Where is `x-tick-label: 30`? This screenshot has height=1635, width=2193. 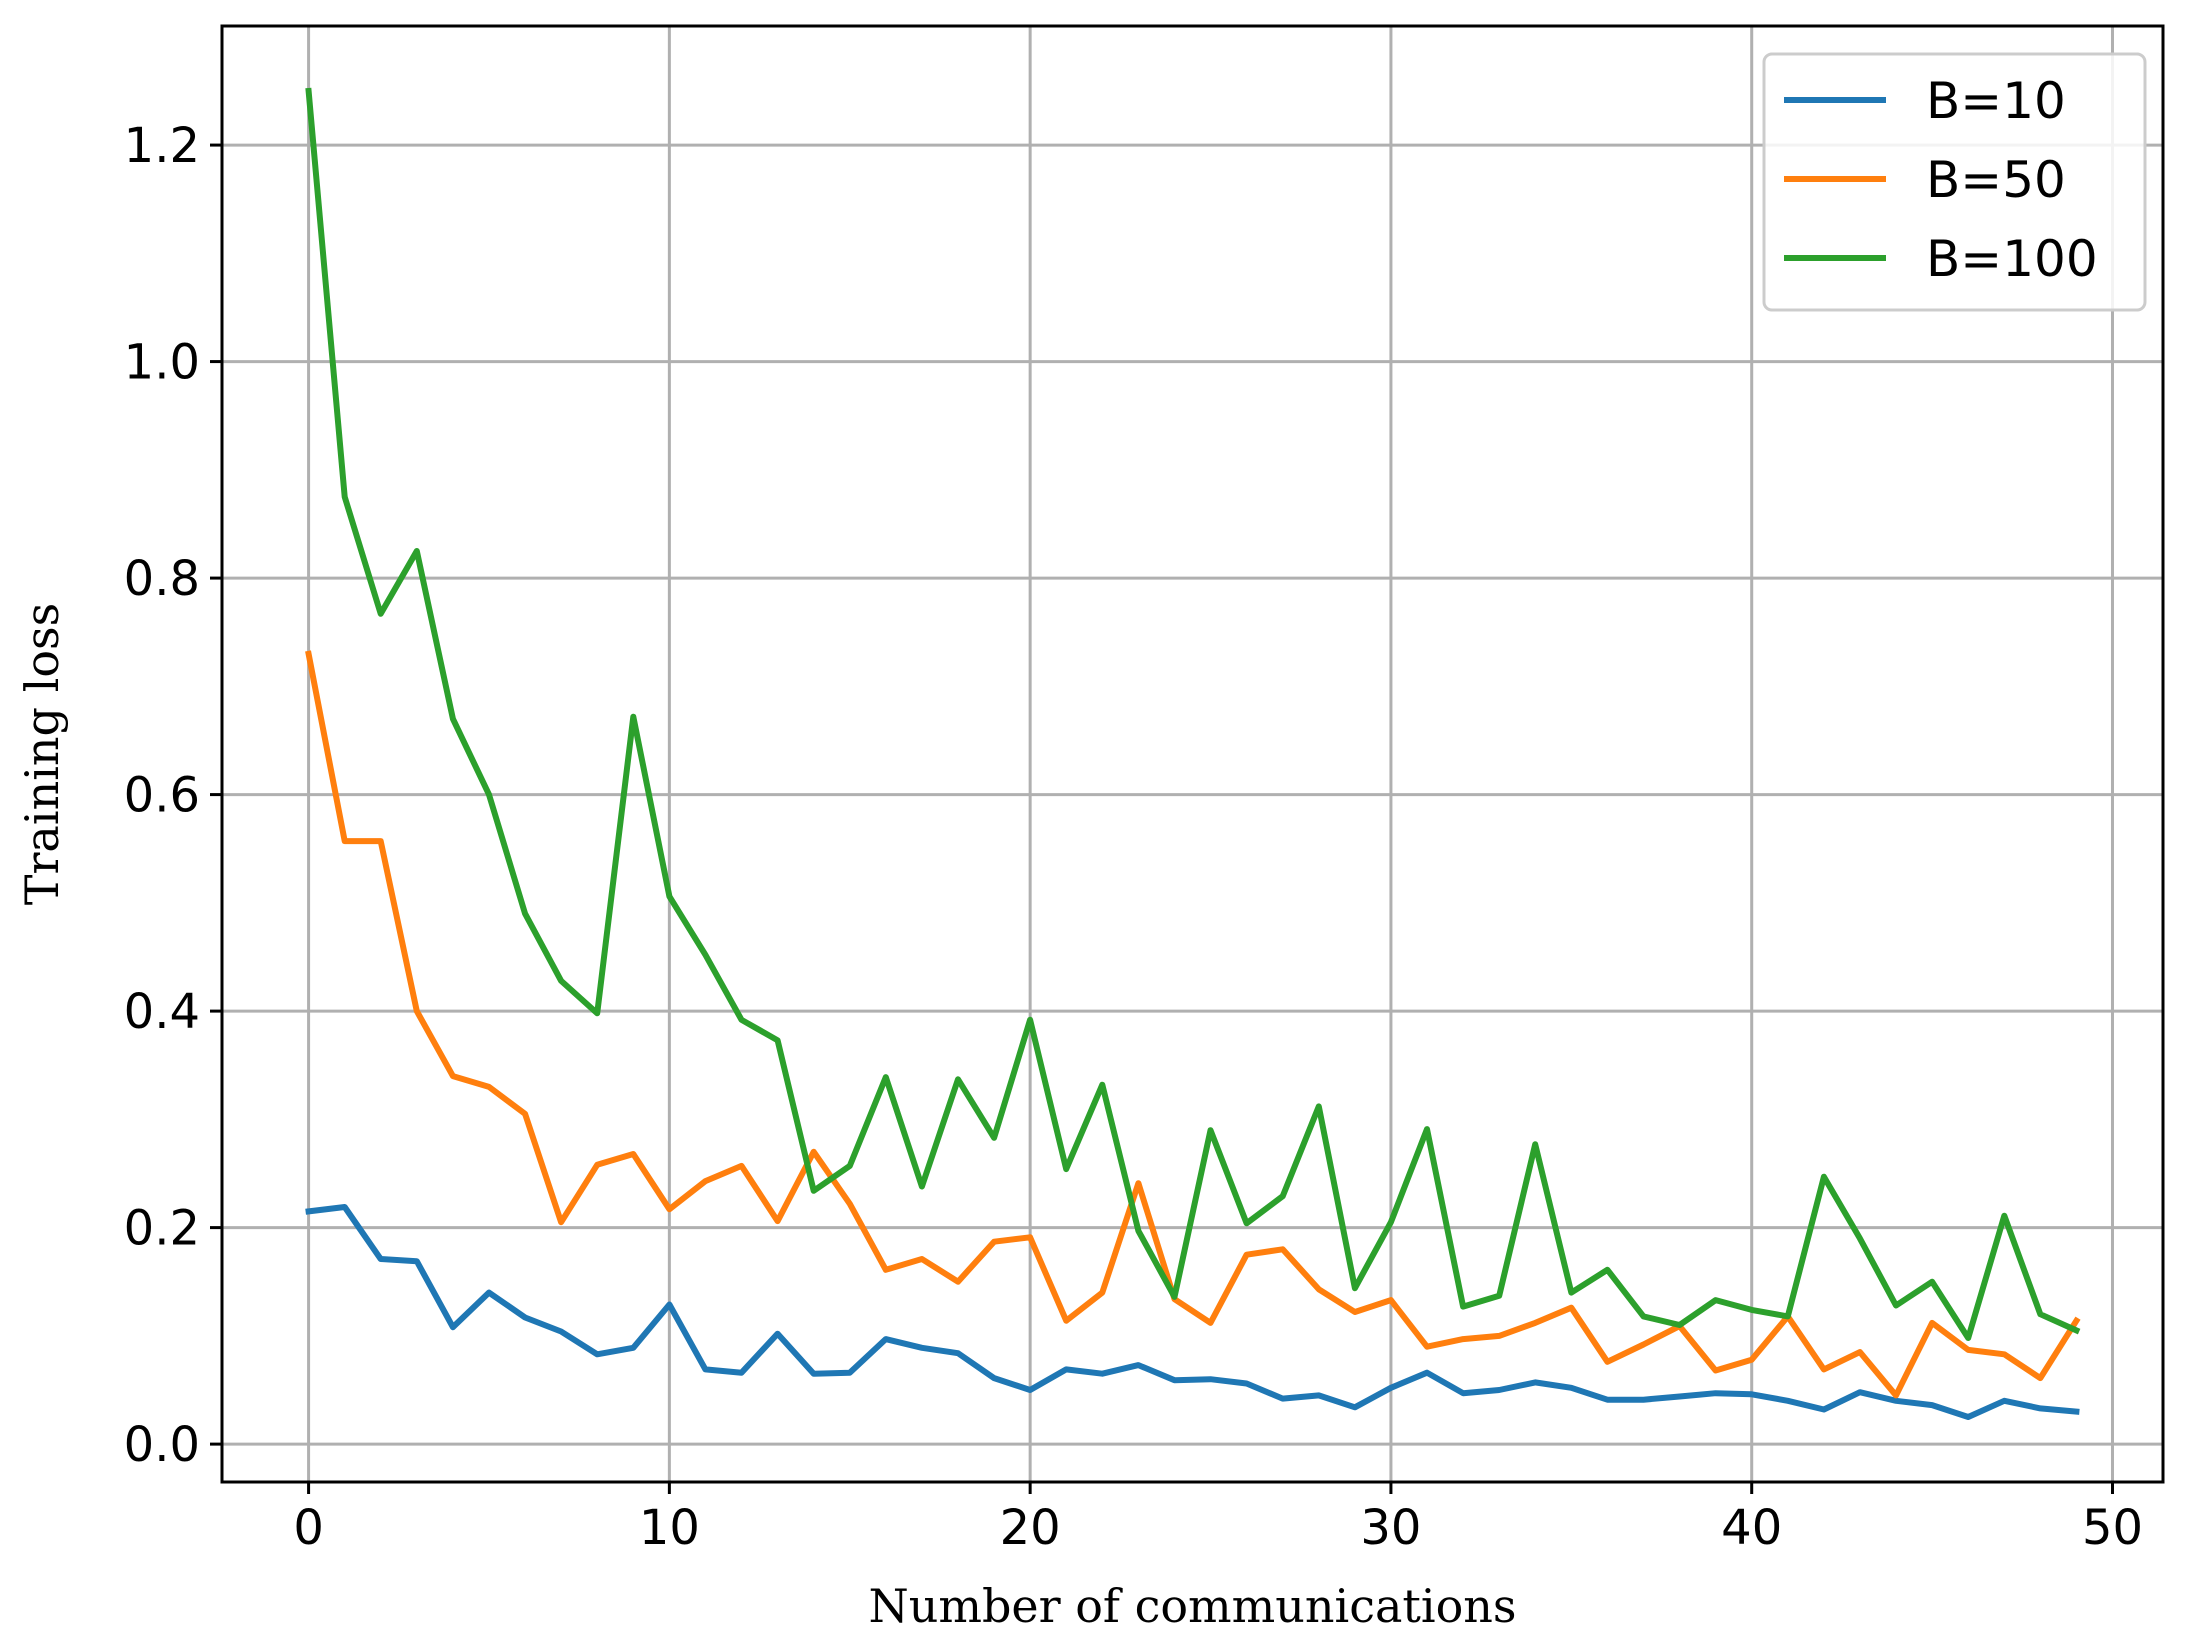 x-tick-label: 30 is located at coordinates (1390, 1528).